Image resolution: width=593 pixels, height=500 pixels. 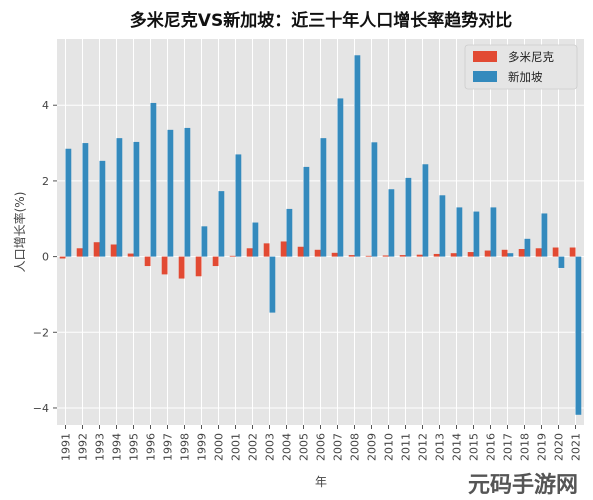 I want to click on bar-singapore-2015, so click(x=476, y=234).